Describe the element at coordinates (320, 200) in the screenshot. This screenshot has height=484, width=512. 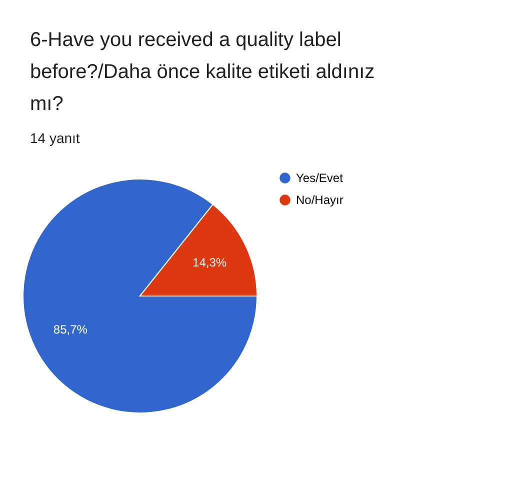
I see `legend-label: No/Hayır` at that location.